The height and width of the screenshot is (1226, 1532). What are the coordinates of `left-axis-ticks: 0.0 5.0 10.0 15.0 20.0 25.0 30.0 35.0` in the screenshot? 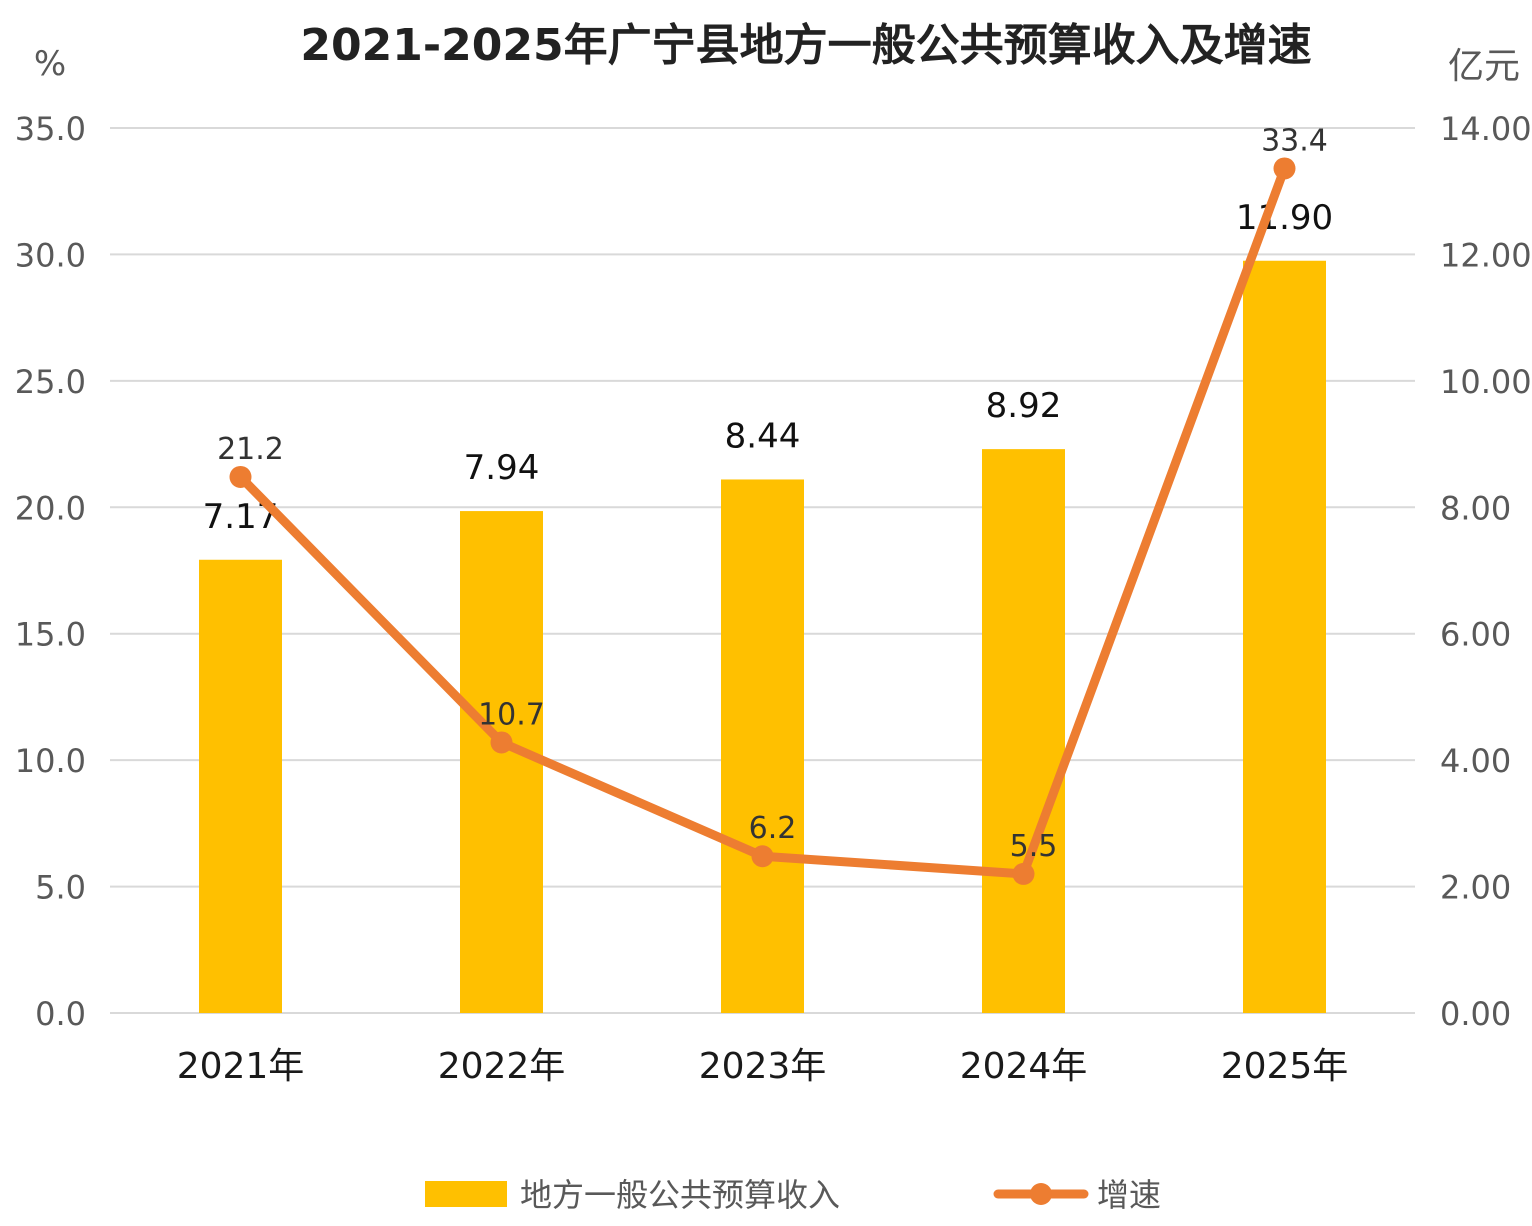 It's located at (50, 571).